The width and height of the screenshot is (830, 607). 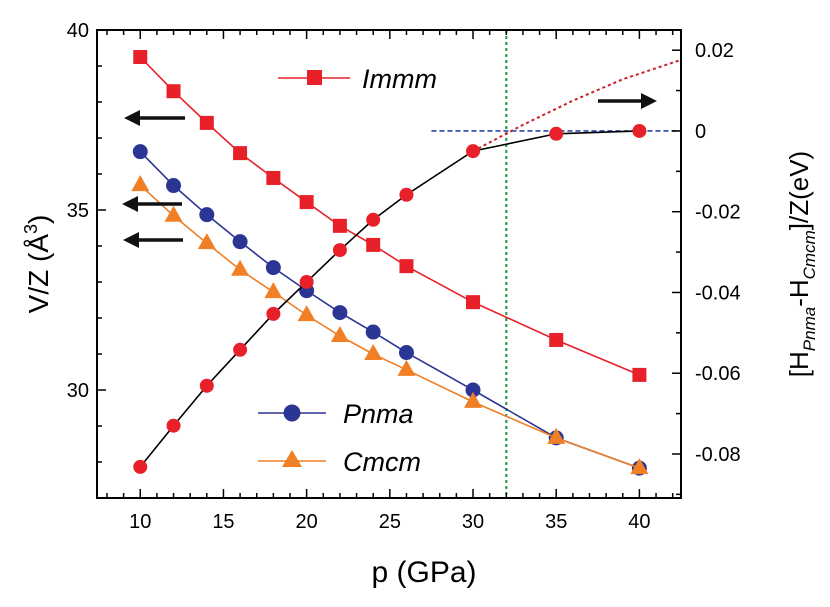 What do you see at coordinates (223, 522) in the screenshot?
I see `x-tick-label: 15` at bounding box center [223, 522].